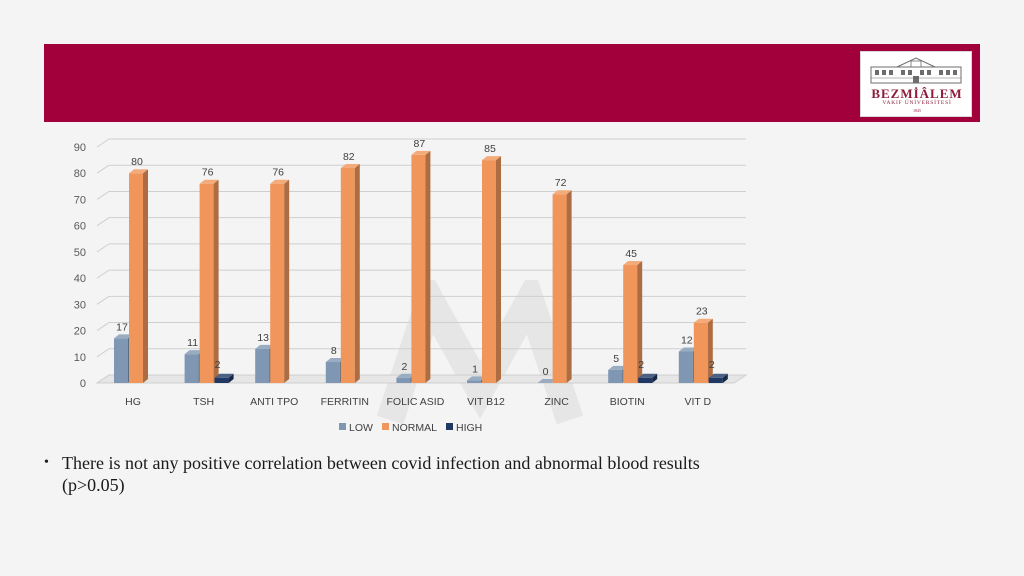 This screenshot has height=576, width=1024. Describe the element at coordinates (203, 402) in the screenshot. I see `x-category-label: TSH` at that location.